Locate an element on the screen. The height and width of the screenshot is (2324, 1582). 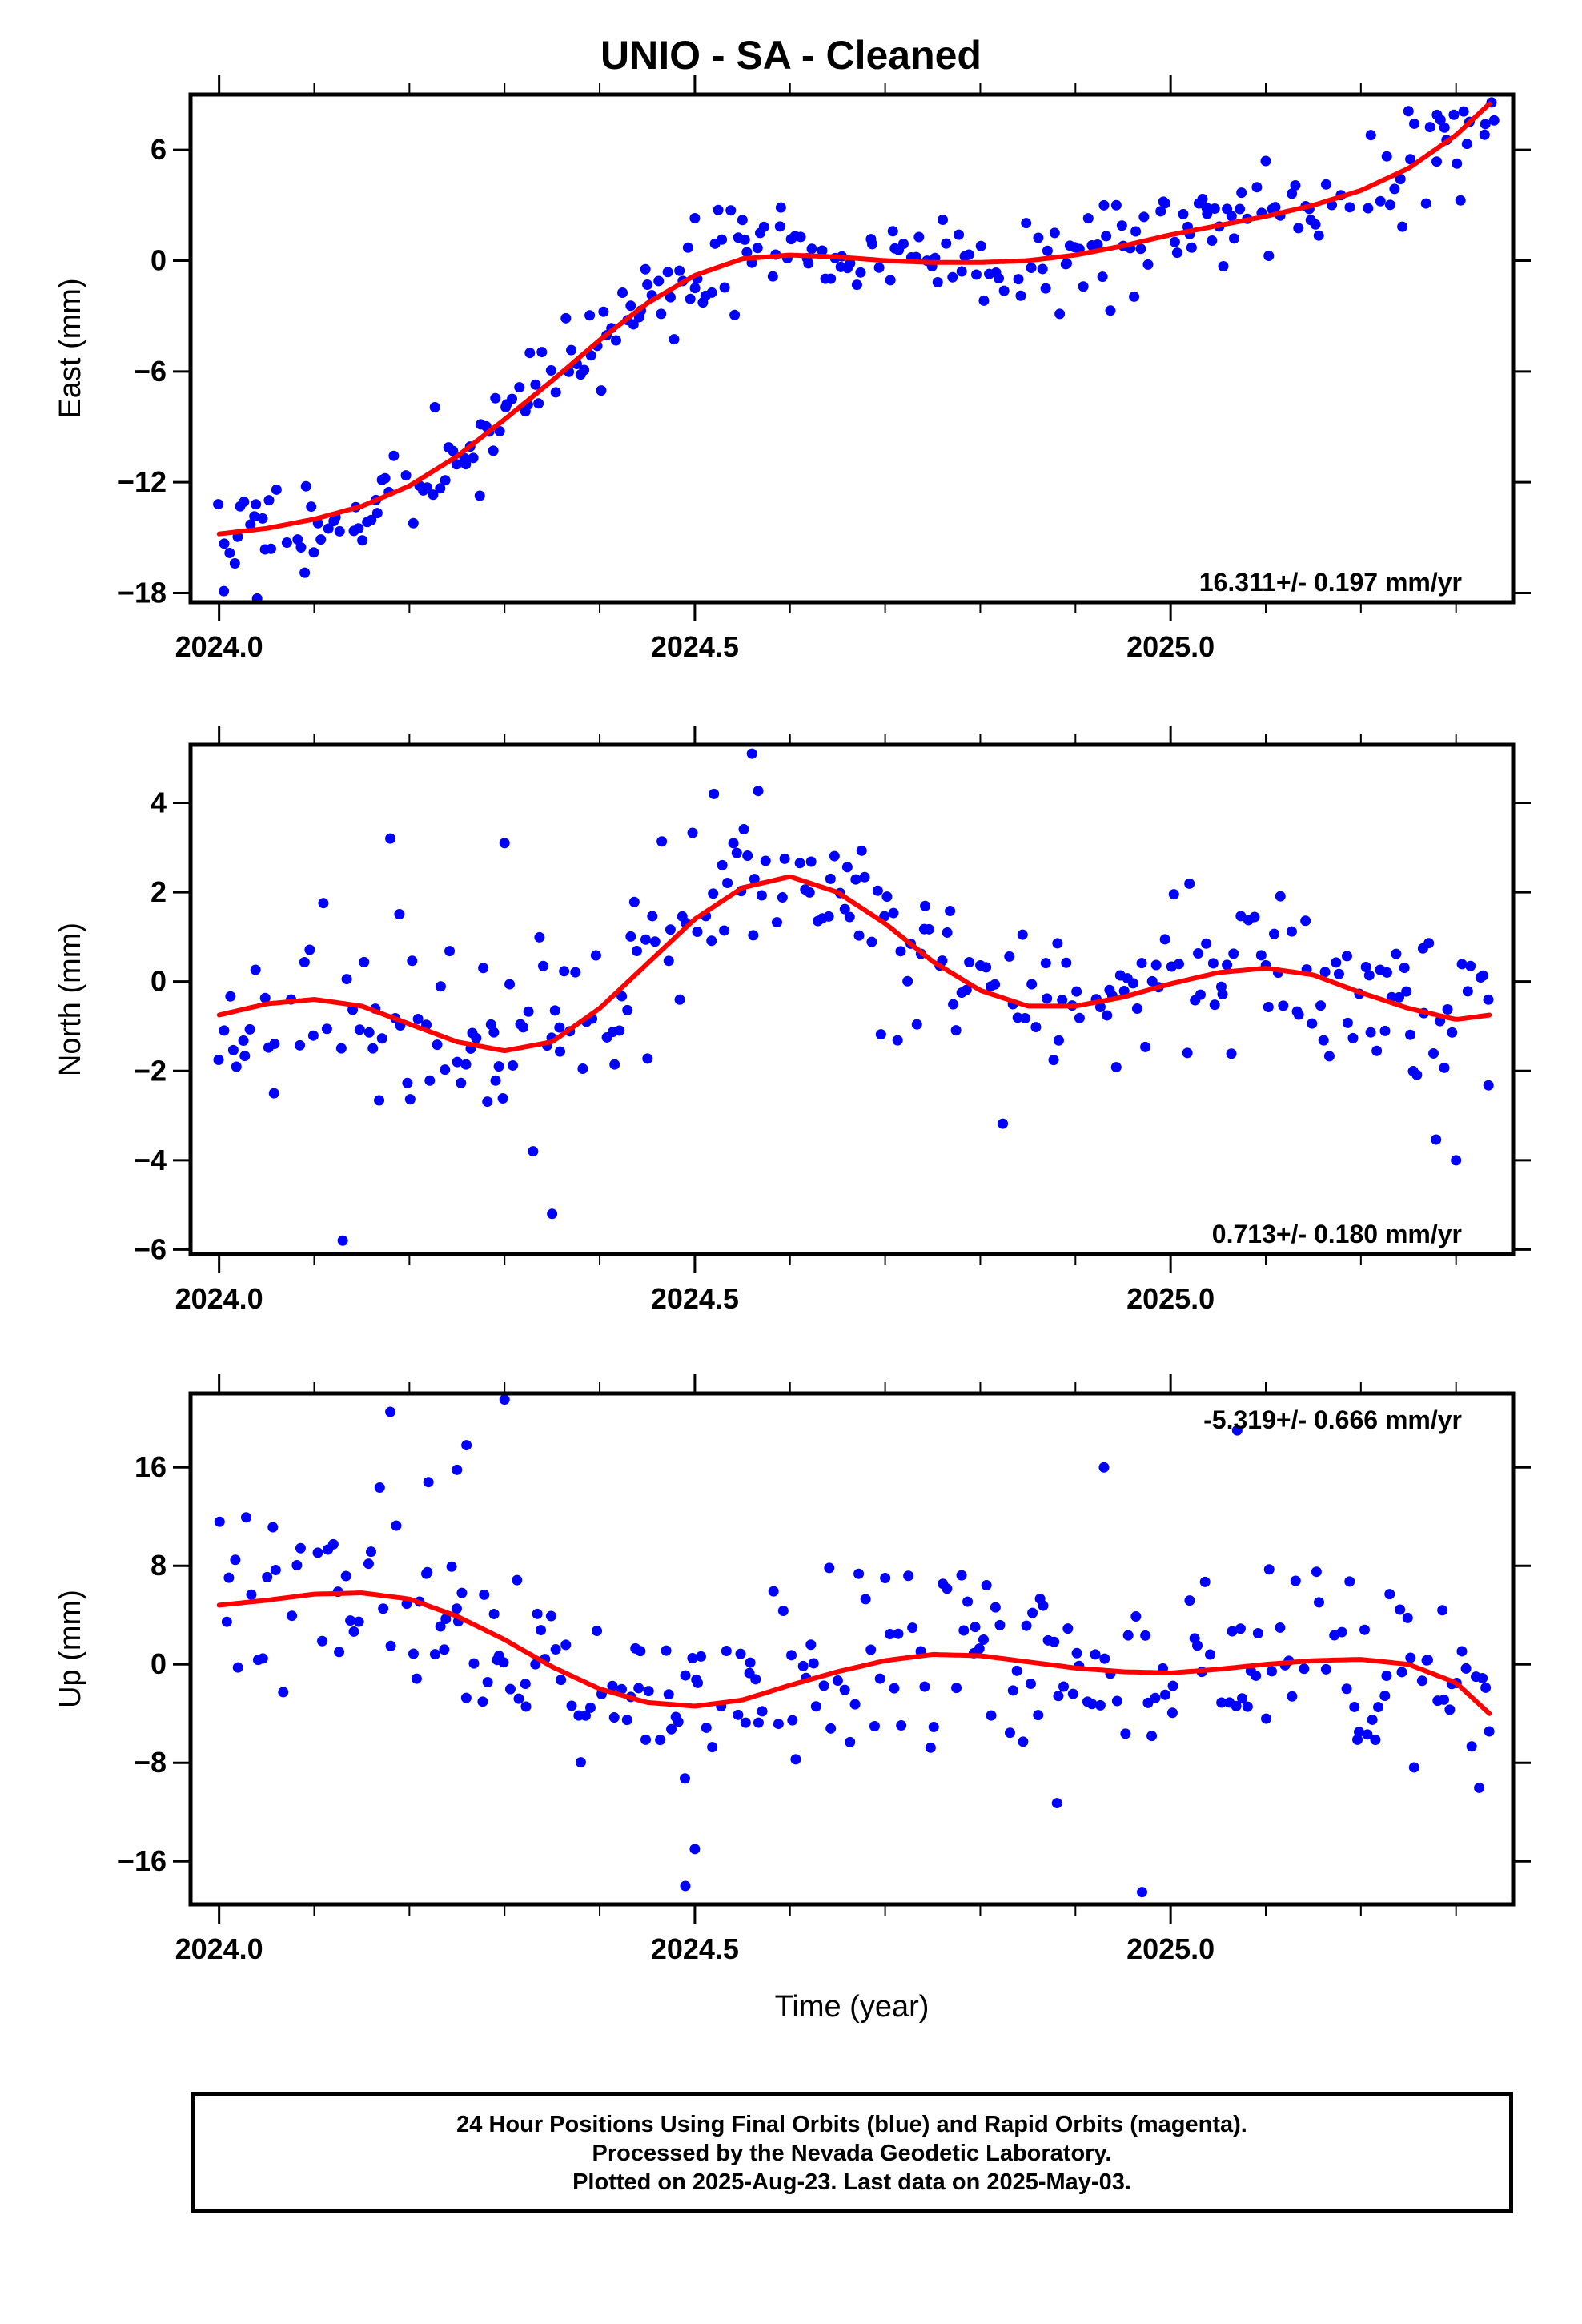
x-tick-label: 2024.5 is located at coordinates (695, 1298).